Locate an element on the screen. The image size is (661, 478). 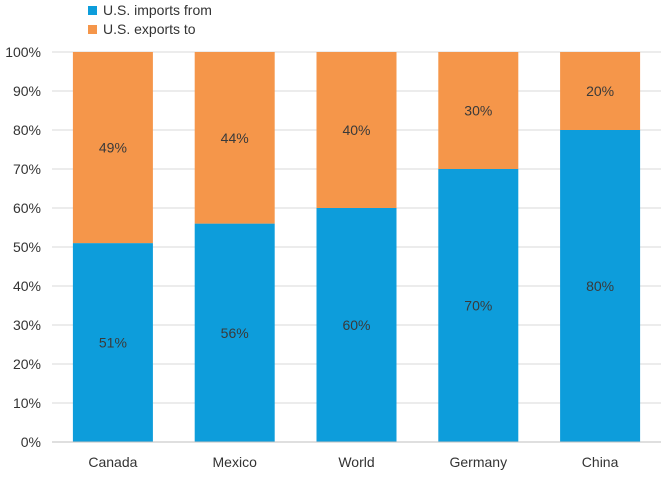
y-axis: 0% 10% 20% 30% 40% 50% 60% 70% 80% 90% 100% is located at coordinates (23, 247).